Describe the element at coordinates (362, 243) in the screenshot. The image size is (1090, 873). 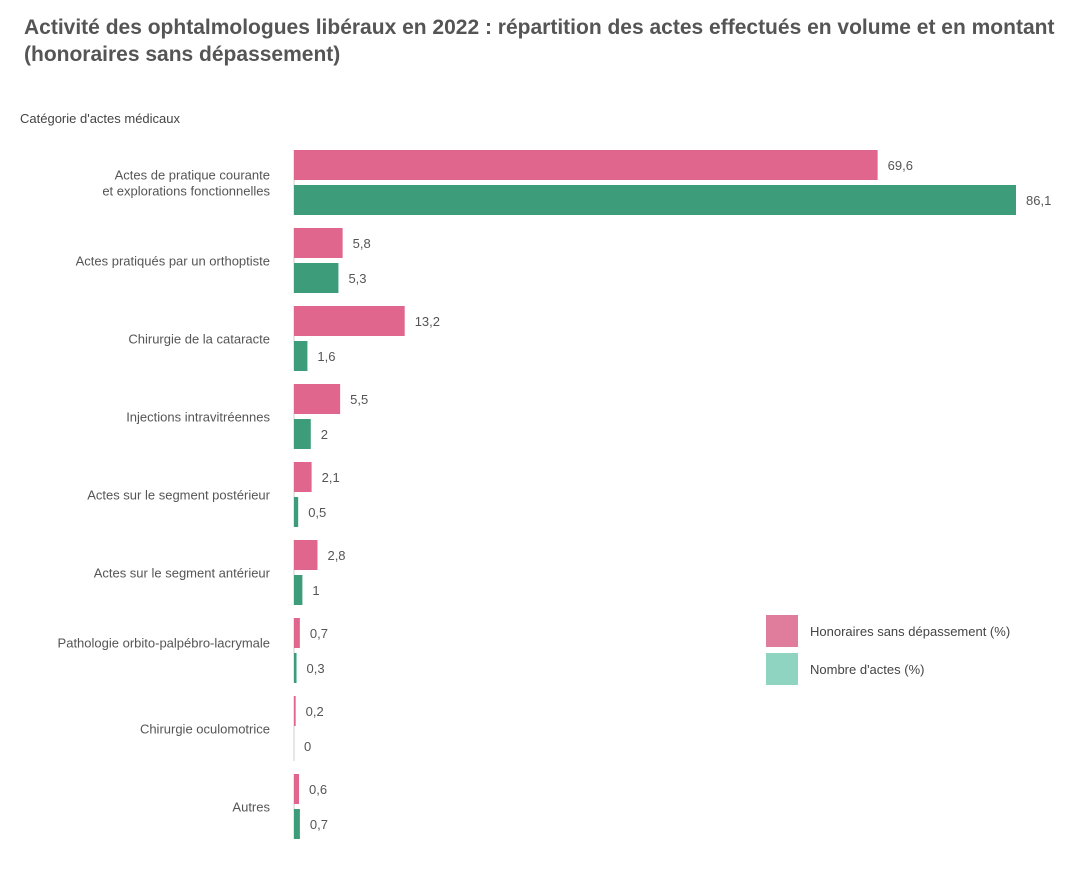
I see `data-label-honoraires-cat-1: 5,8` at that location.